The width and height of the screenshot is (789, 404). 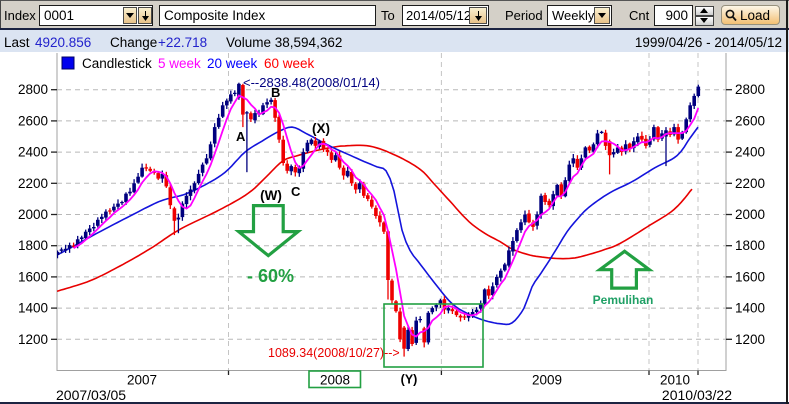 What do you see at coordinates (409, 380) in the screenshot?
I see `svg-text: (Y)` at bounding box center [409, 380].